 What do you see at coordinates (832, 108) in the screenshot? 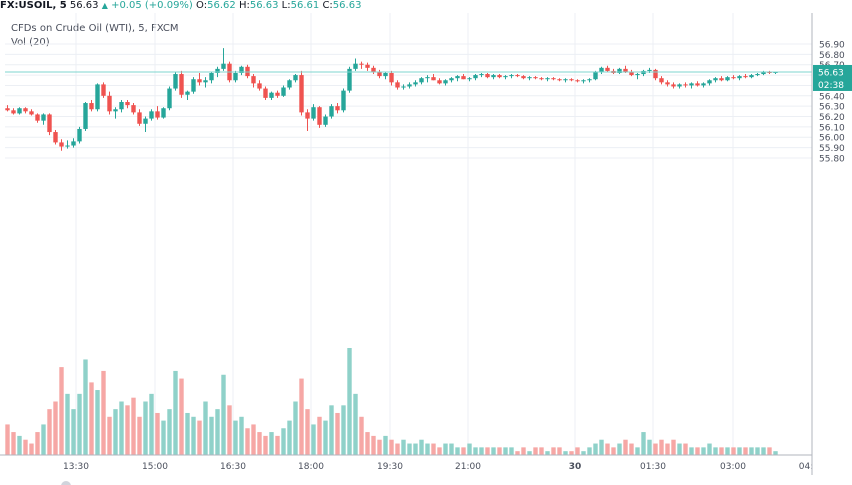
I see `y-tick-label: 56.30` at bounding box center [832, 108].